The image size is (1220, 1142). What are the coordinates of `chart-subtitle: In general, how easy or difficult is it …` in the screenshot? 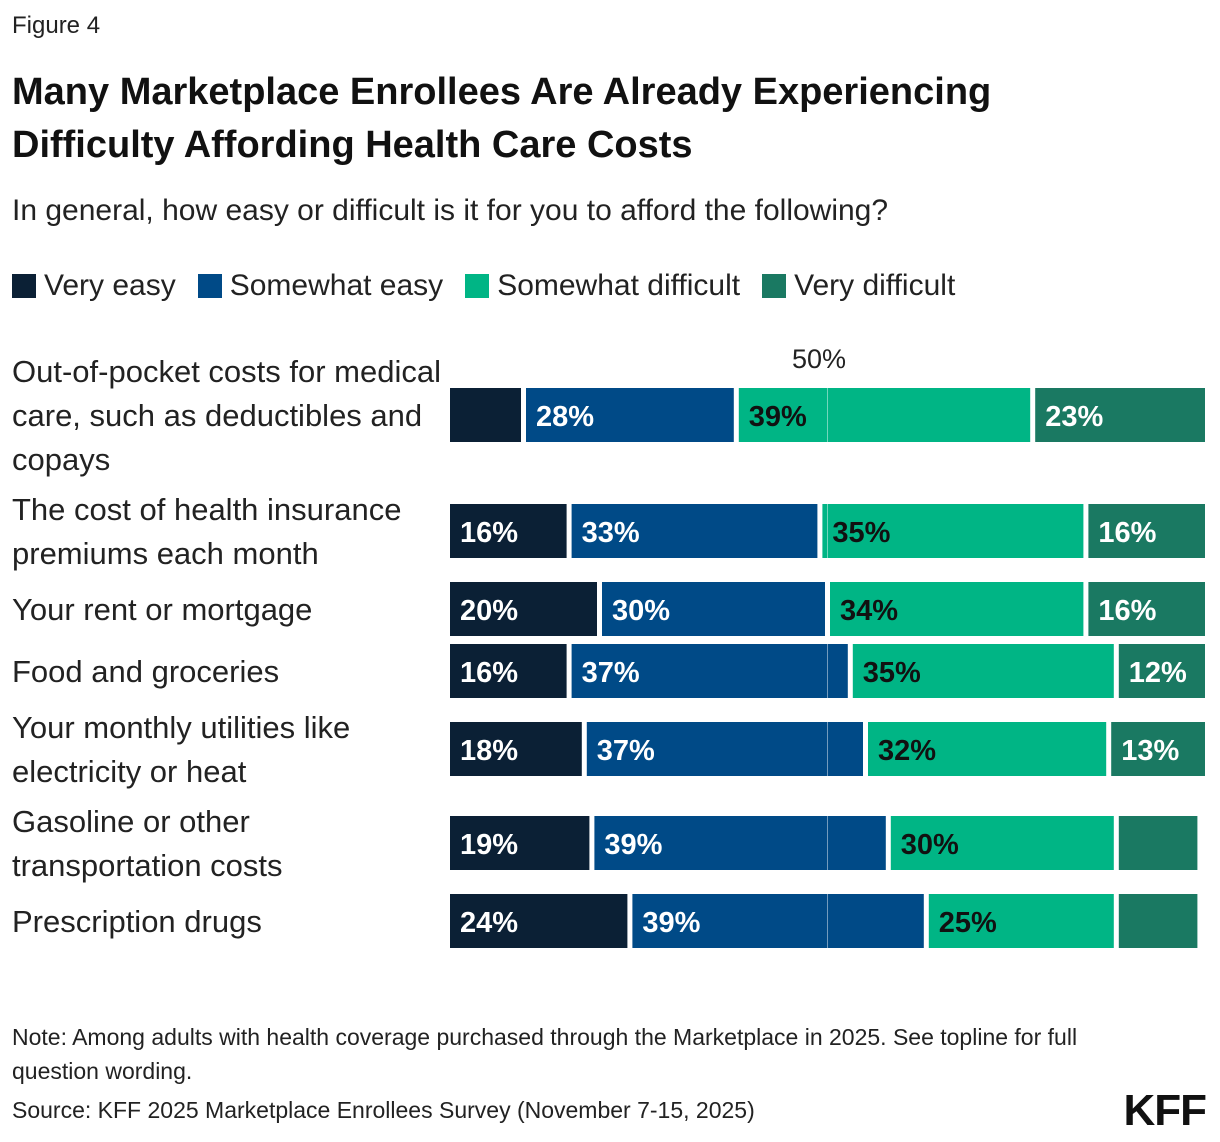 It's located at (450, 210).